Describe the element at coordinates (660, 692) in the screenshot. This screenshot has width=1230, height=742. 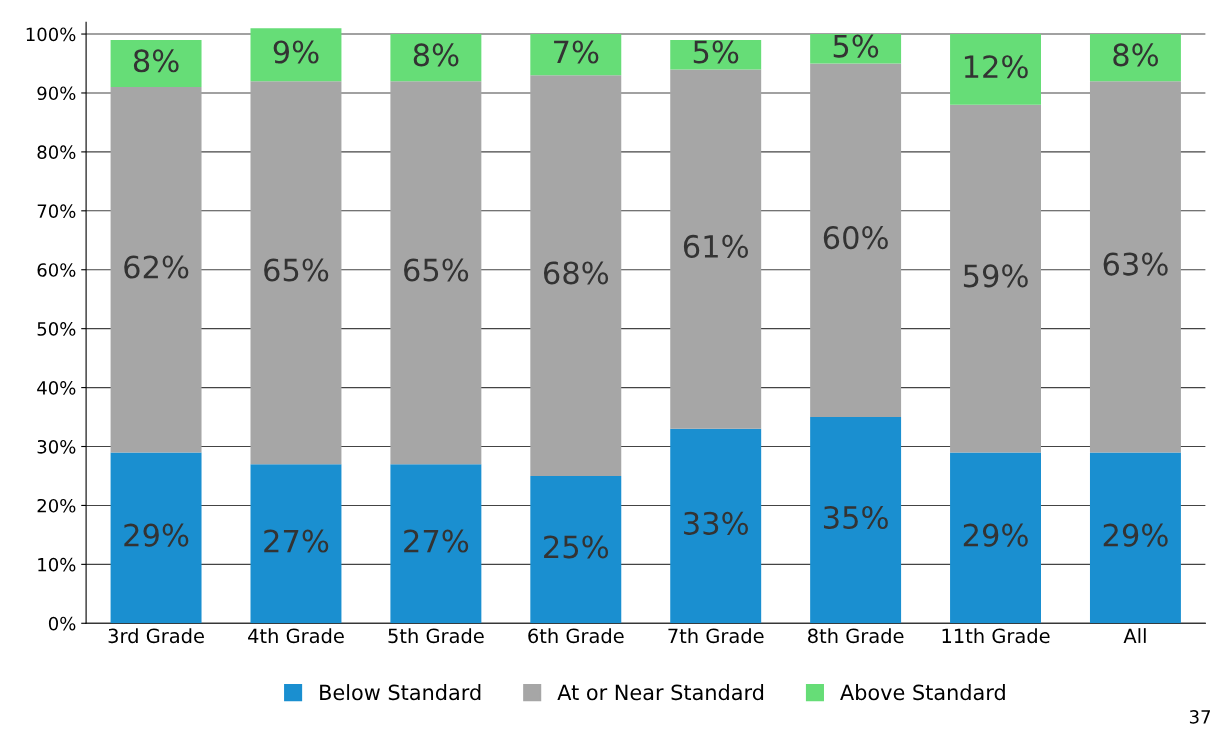
I see `legend-label: At or Near Standard` at that location.